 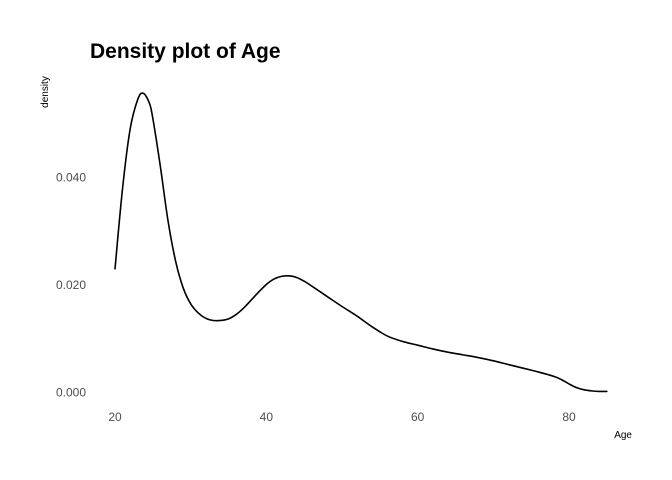 I want to click on x-axis-label: Age, so click(x=623, y=435).